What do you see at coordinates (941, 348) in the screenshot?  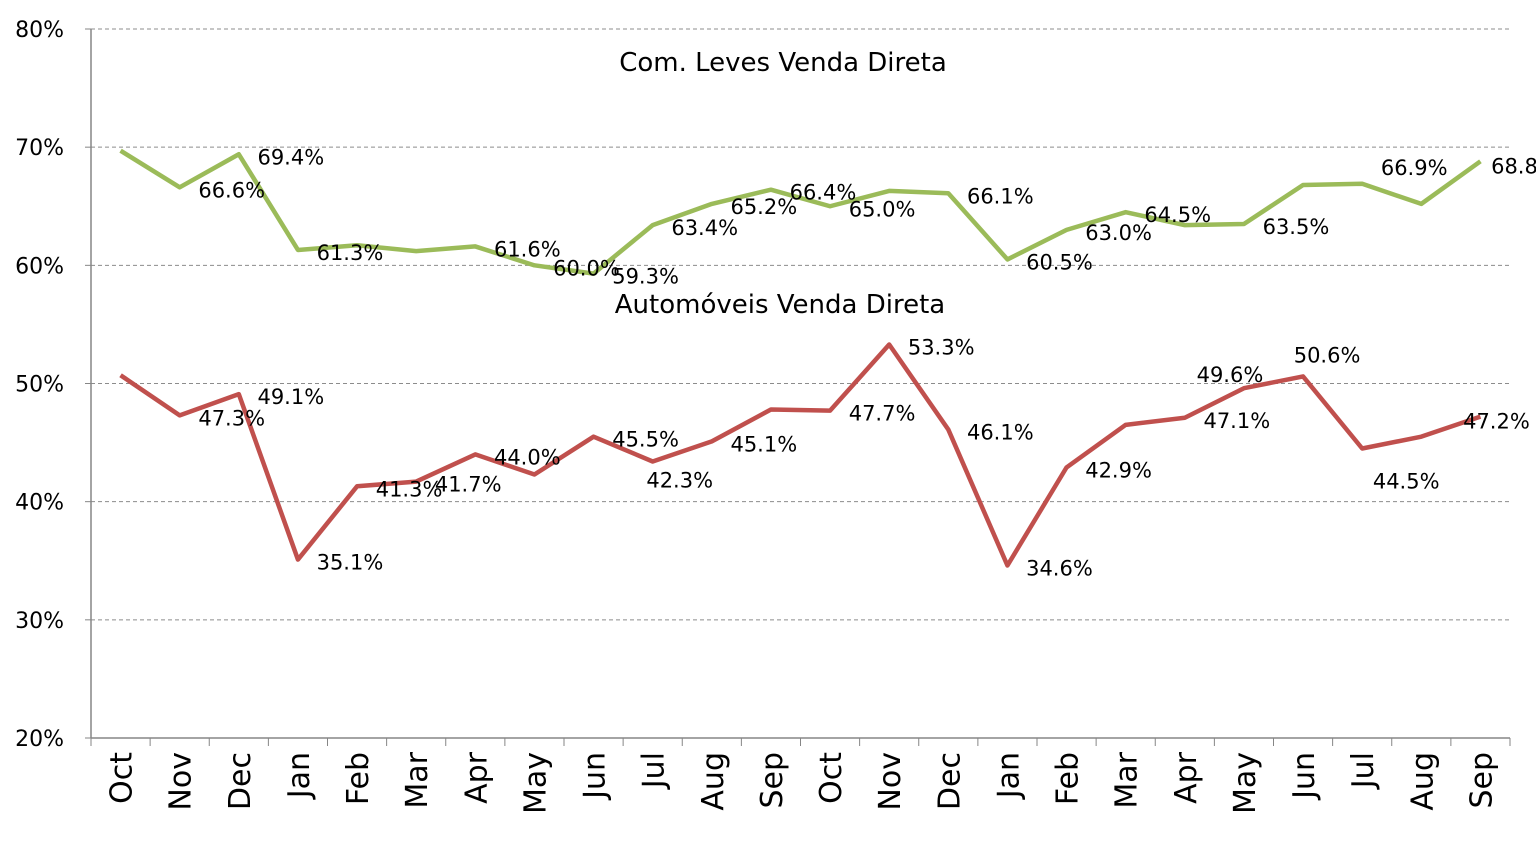 I see `data-label: 53.3%` at bounding box center [941, 348].